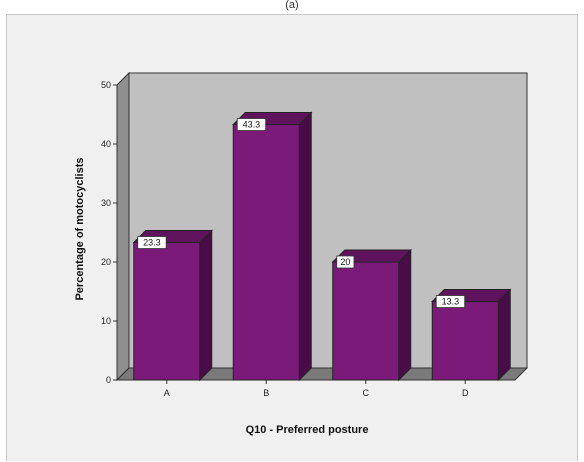  I want to click on x-tick-label-b: B, so click(266, 393).